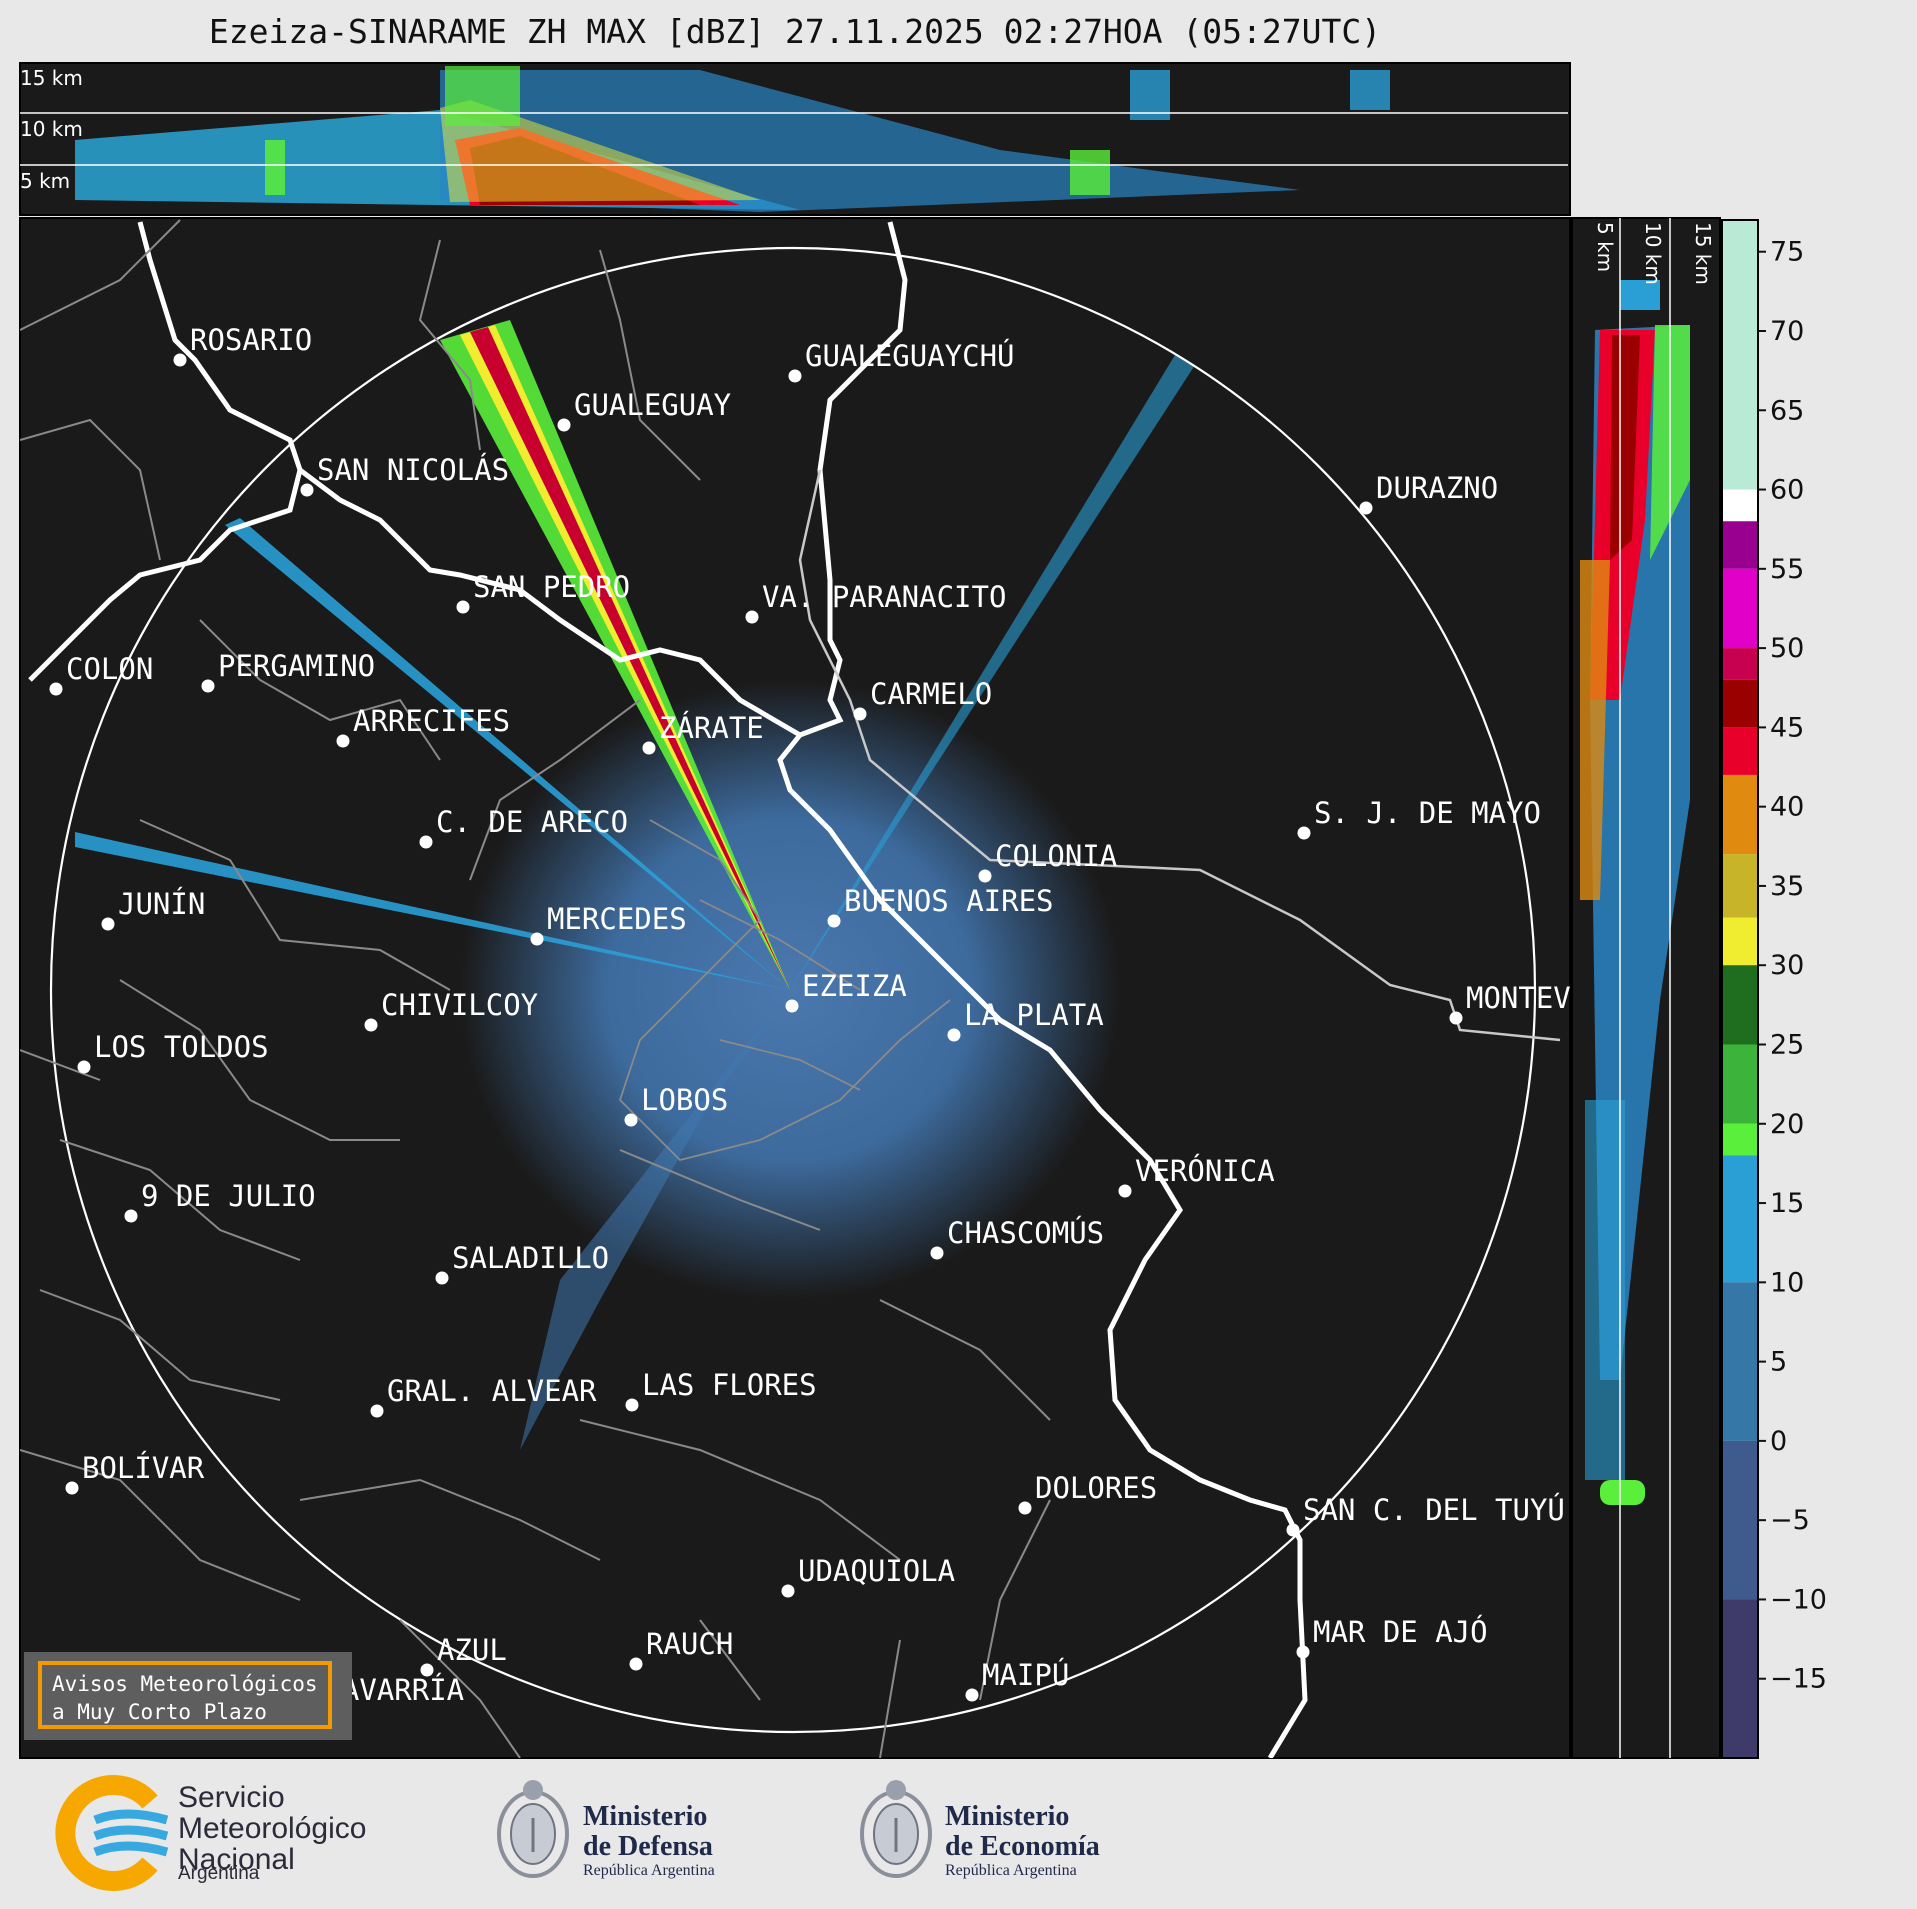 Image resolution: width=1917 pixels, height=1909 pixels. What do you see at coordinates (1787, 648) in the screenshot?
I see `colorbar-tick-label: 50` at bounding box center [1787, 648].